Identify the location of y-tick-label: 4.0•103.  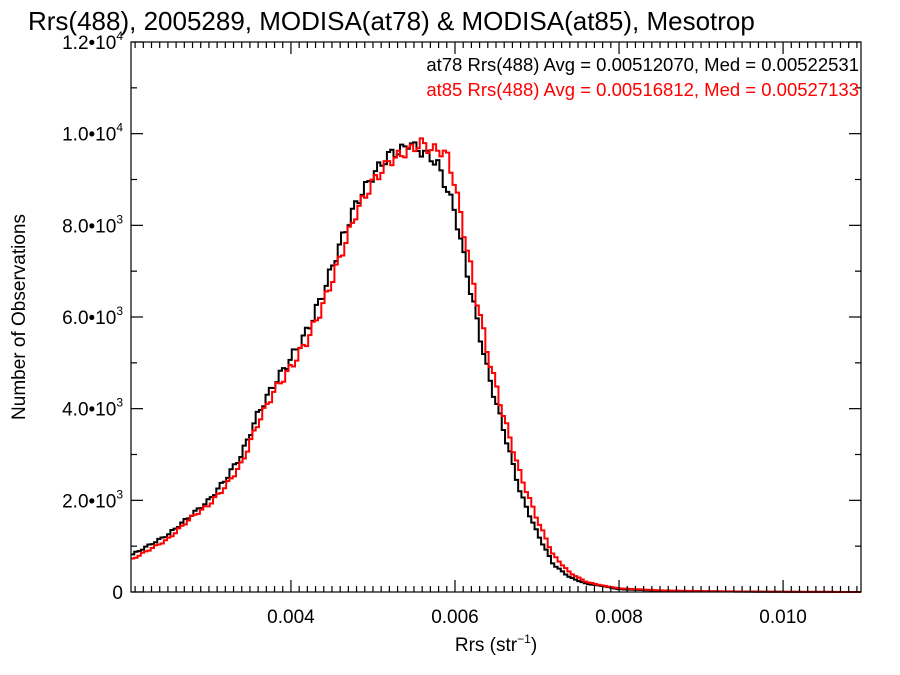
(92, 408).